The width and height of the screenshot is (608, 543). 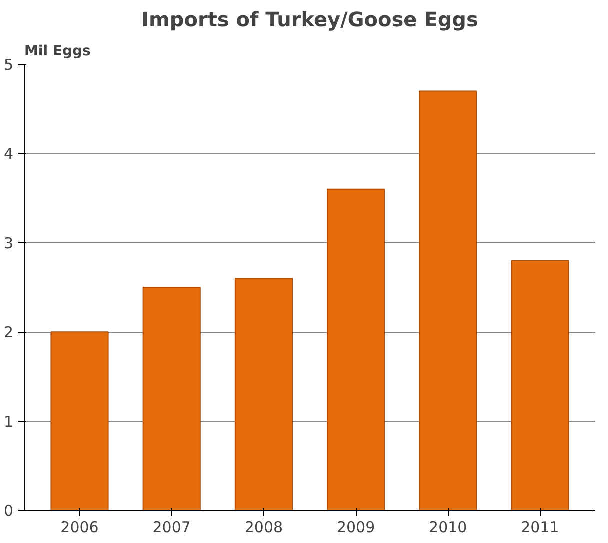 What do you see at coordinates (448, 527) in the screenshot?
I see `x-tick-label: 2010` at bounding box center [448, 527].